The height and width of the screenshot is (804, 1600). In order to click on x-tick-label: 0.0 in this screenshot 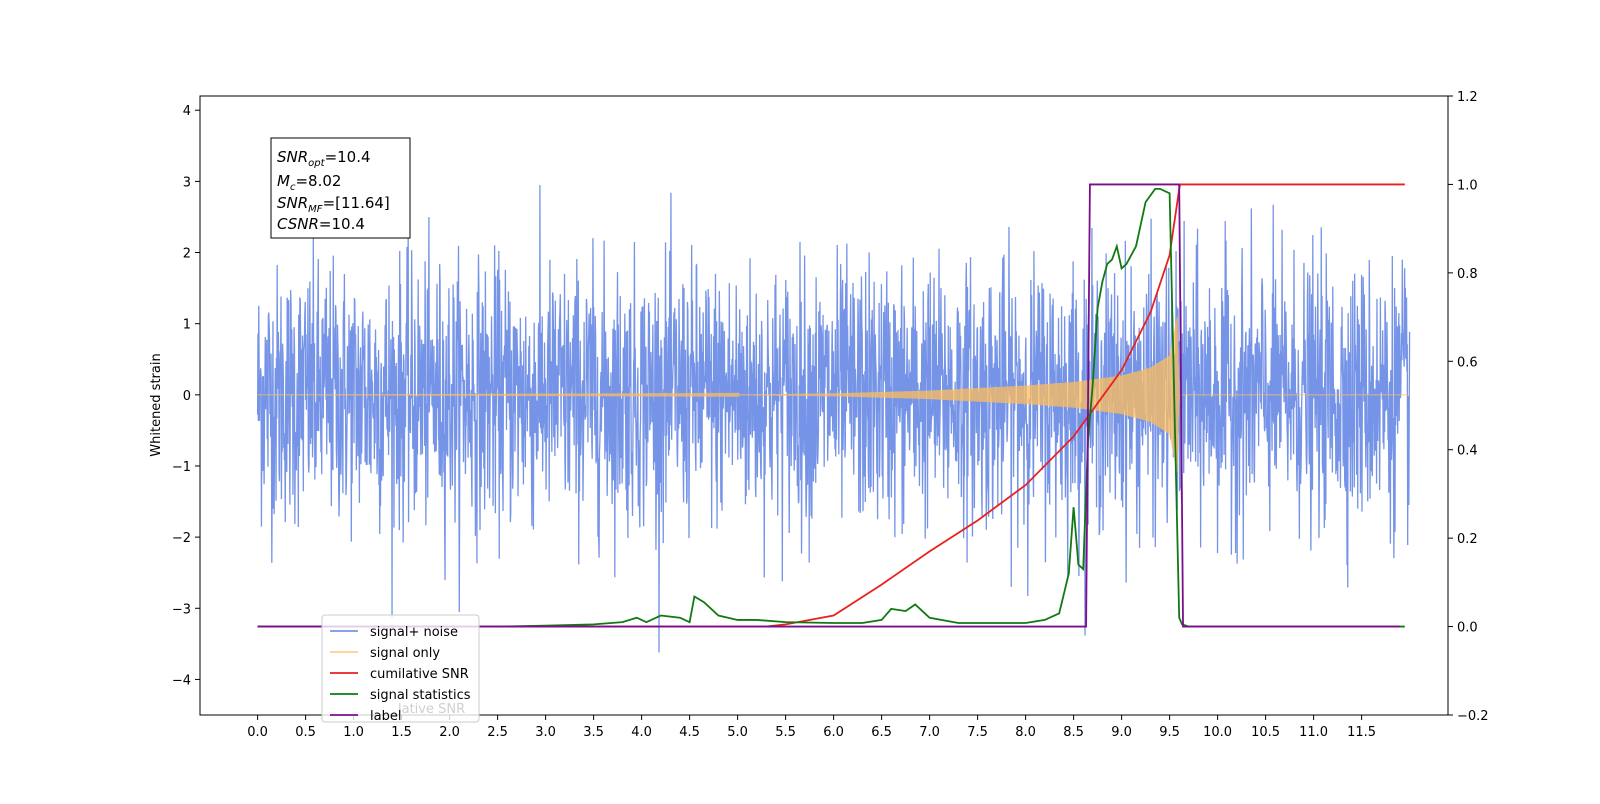, I will do `click(257, 732)`.